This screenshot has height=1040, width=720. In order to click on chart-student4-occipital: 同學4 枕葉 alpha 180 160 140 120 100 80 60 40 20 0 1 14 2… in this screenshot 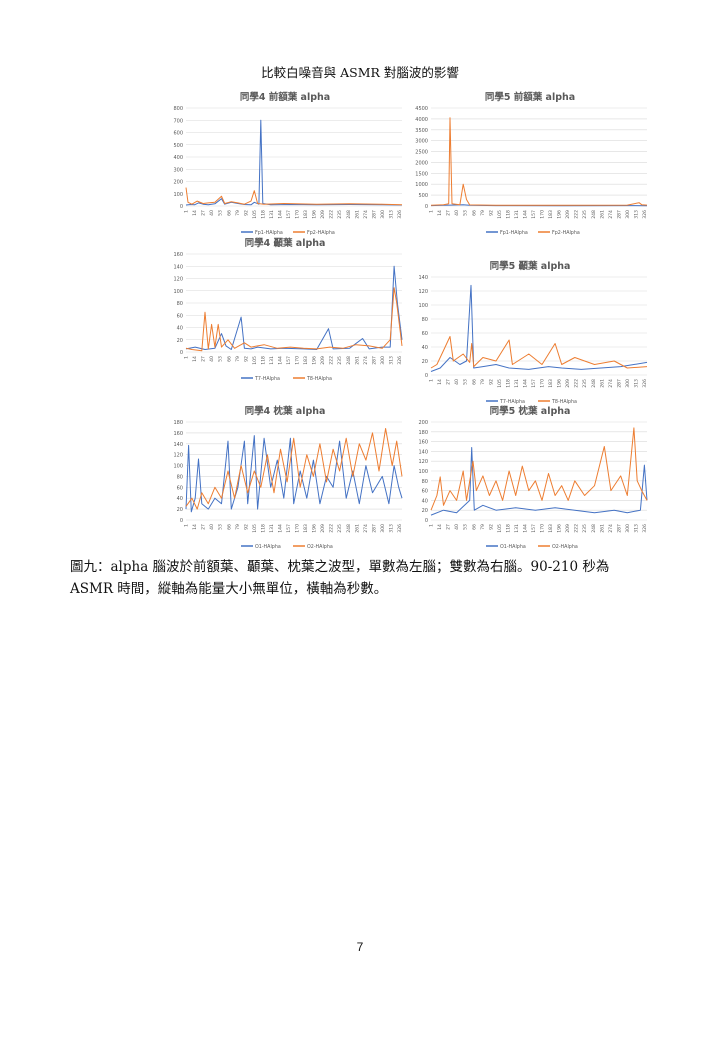, I will do `click(285, 477)`.